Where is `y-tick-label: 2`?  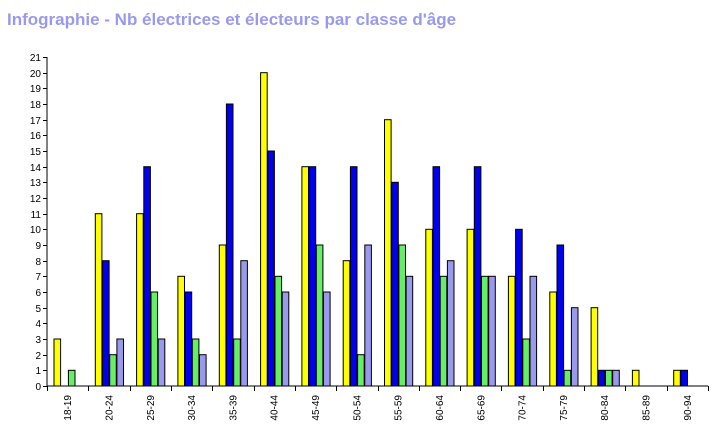 y-tick-label: 2 is located at coordinates (38, 356).